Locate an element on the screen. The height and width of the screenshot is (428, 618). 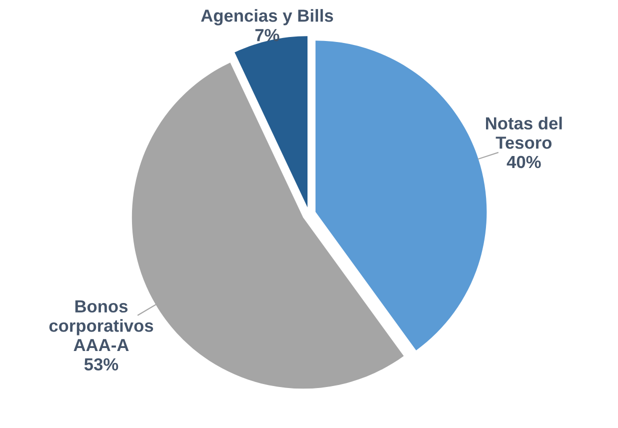
slice-label: Bonos corporativos AAA-A is located at coordinates (101, 326).